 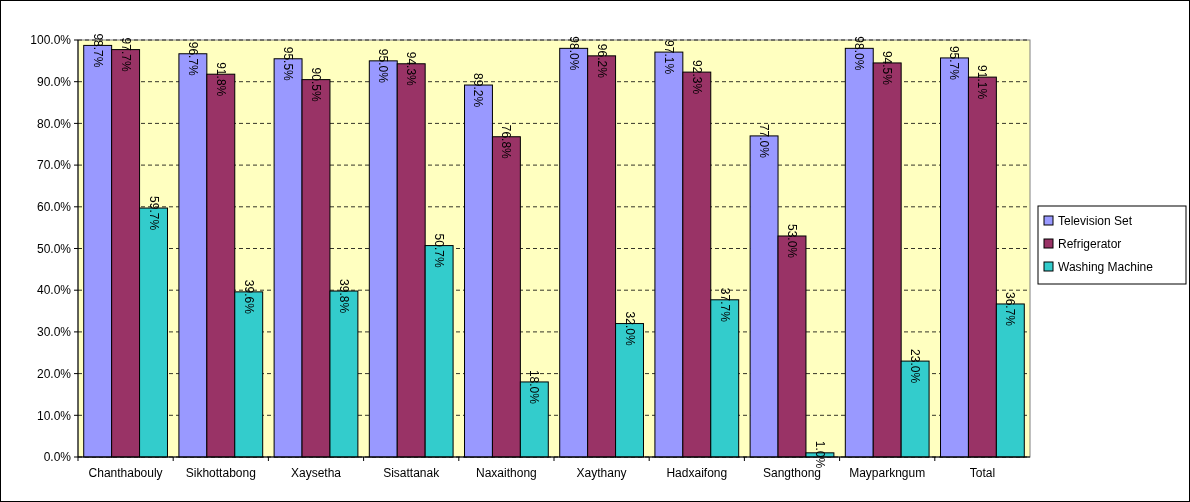 I want to click on x-tick-label: Sangthong, so click(x=792, y=473).